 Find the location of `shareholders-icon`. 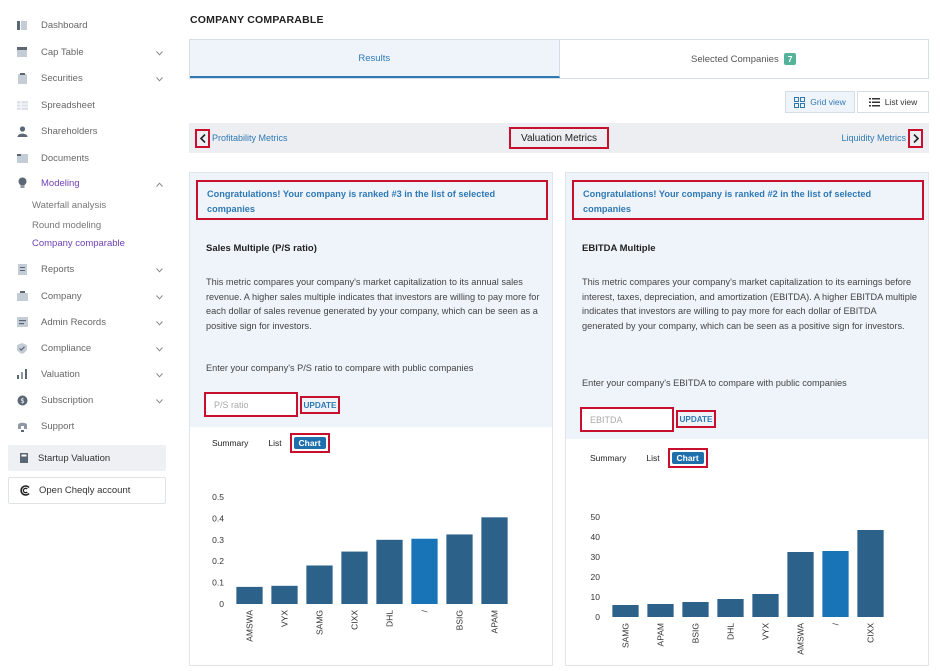

shareholders-icon is located at coordinates (22, 131).